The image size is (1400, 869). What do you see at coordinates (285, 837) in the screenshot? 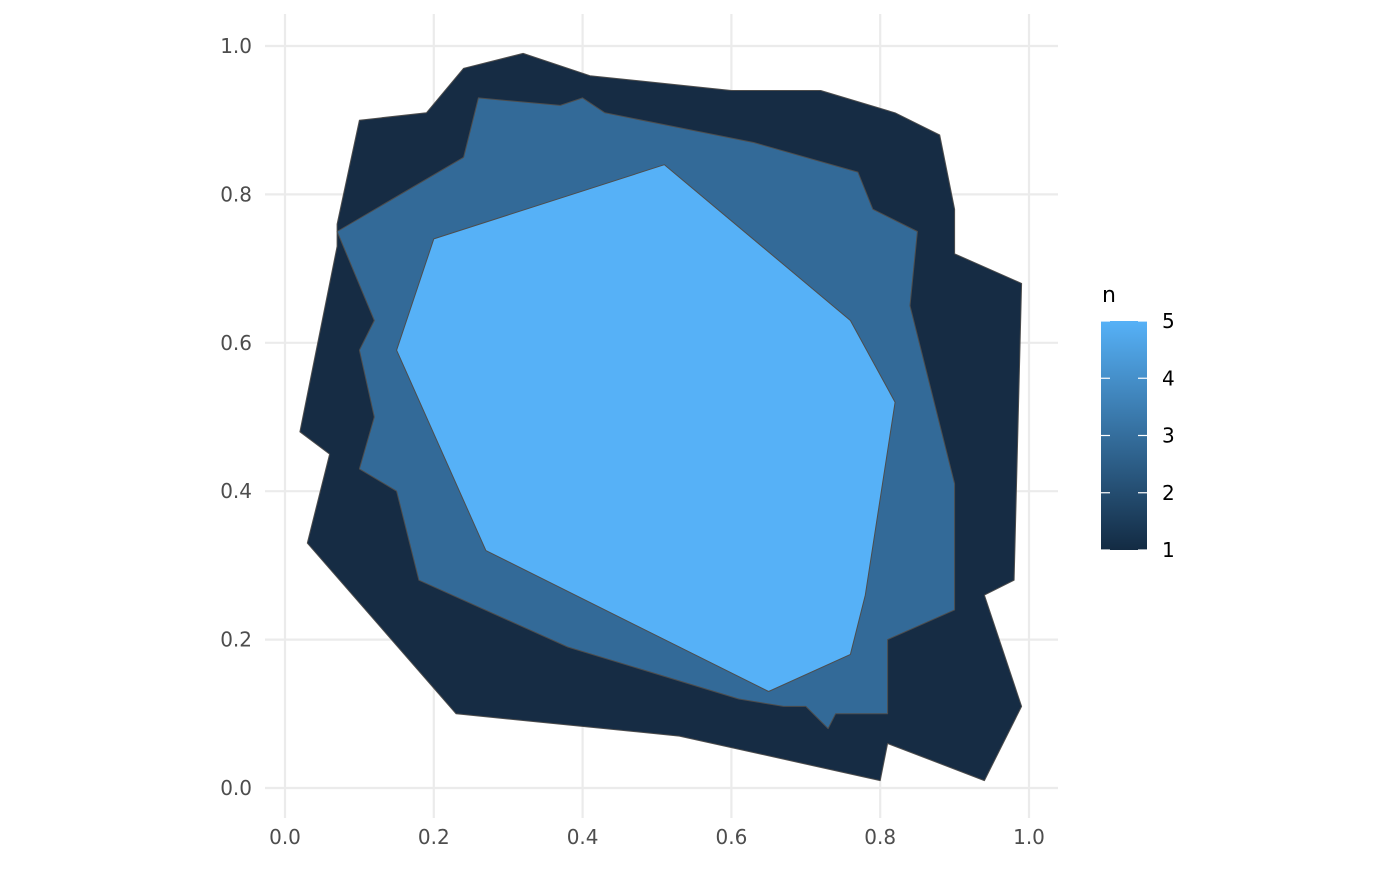
I see `x-tick-label: 0.0` at bounding box center [285, 837].